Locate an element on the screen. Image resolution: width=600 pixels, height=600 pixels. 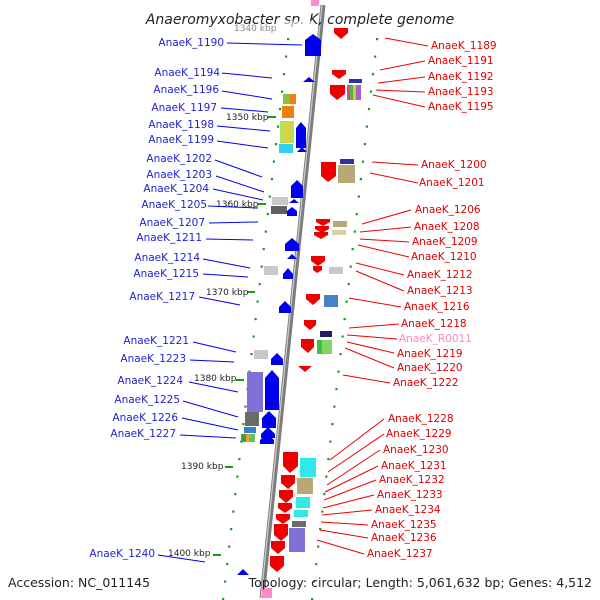
gene-label: AnaeK_1196 is located at coordinates (186, 90).